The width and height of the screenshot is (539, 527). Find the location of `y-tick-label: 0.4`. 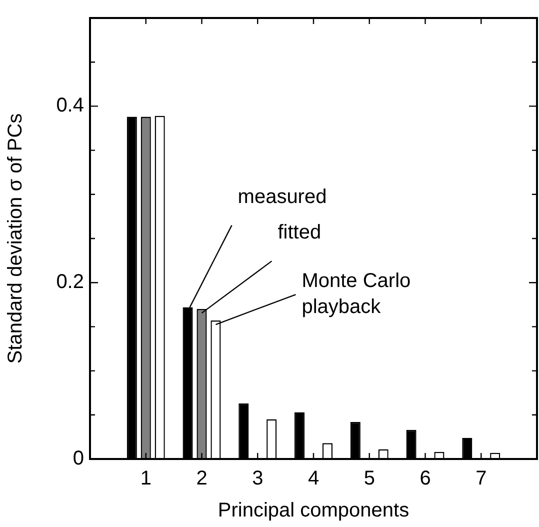

y-tick-label: 0.4 is located at coordinates (70, 105).